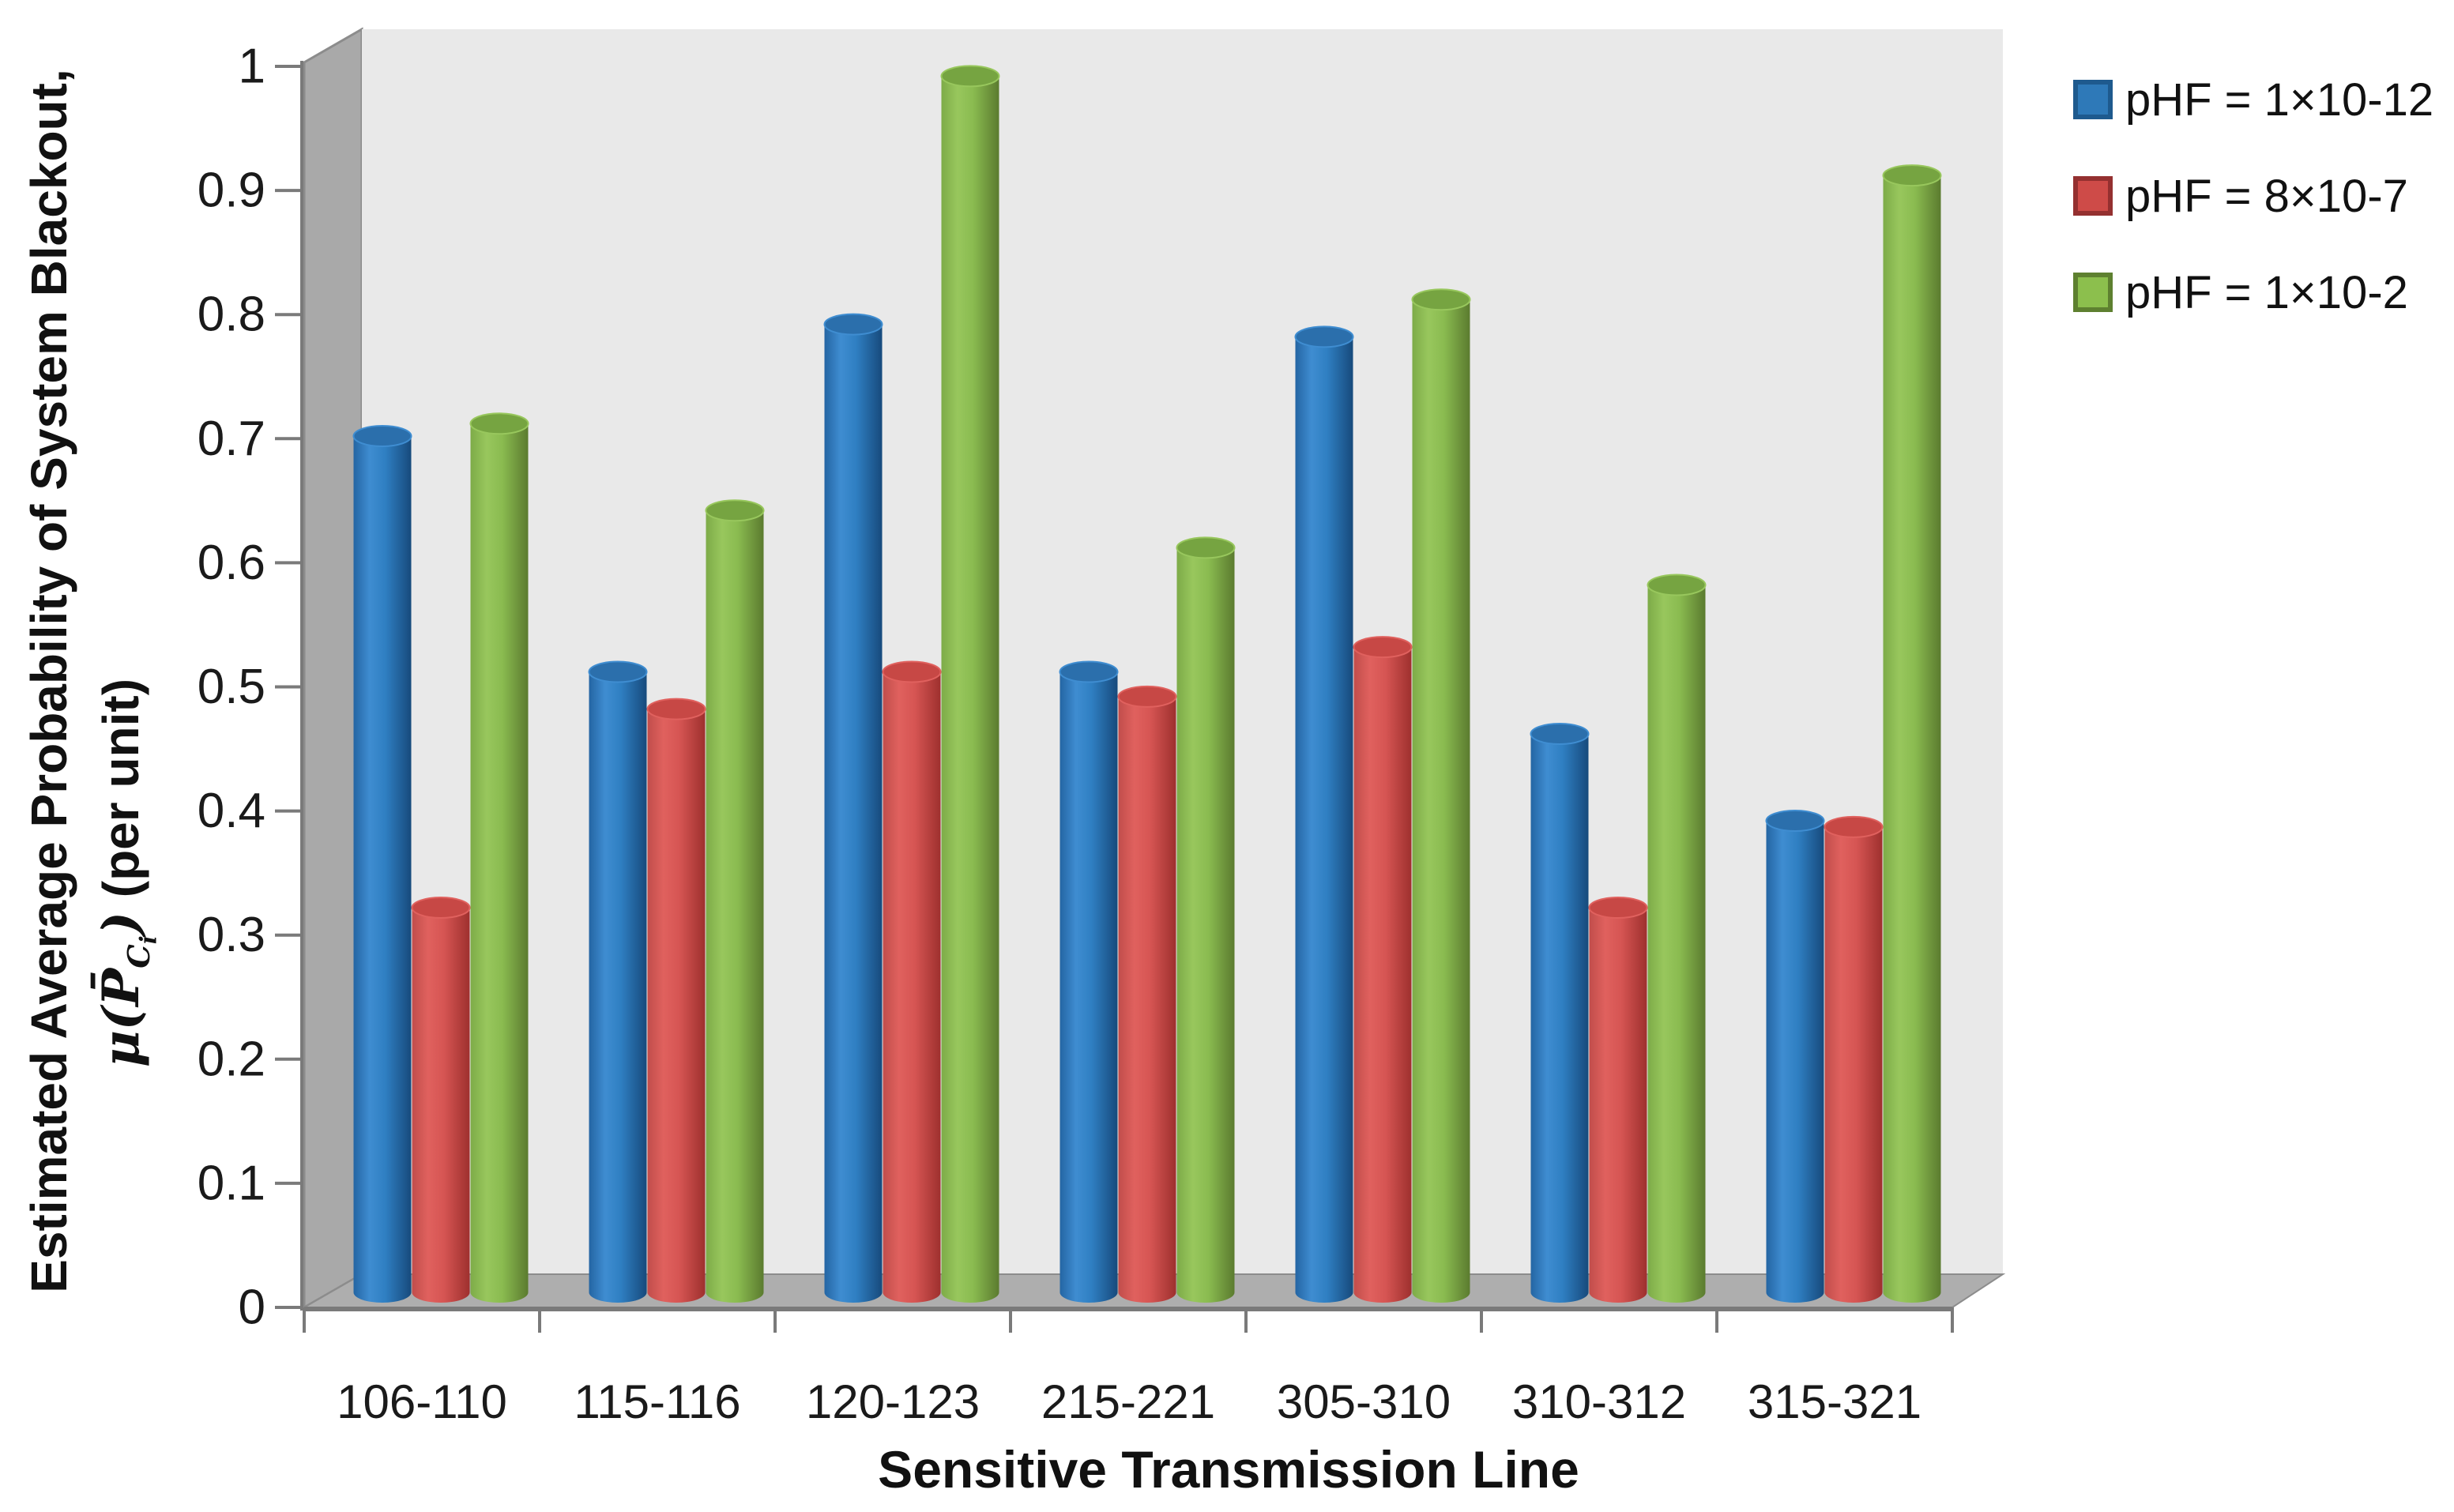 This screenshot has height=1512, width=2454. Describe the element at coordinates (1795, 1056) in the screenshot. I see `bar-315-321-series1` at that location.